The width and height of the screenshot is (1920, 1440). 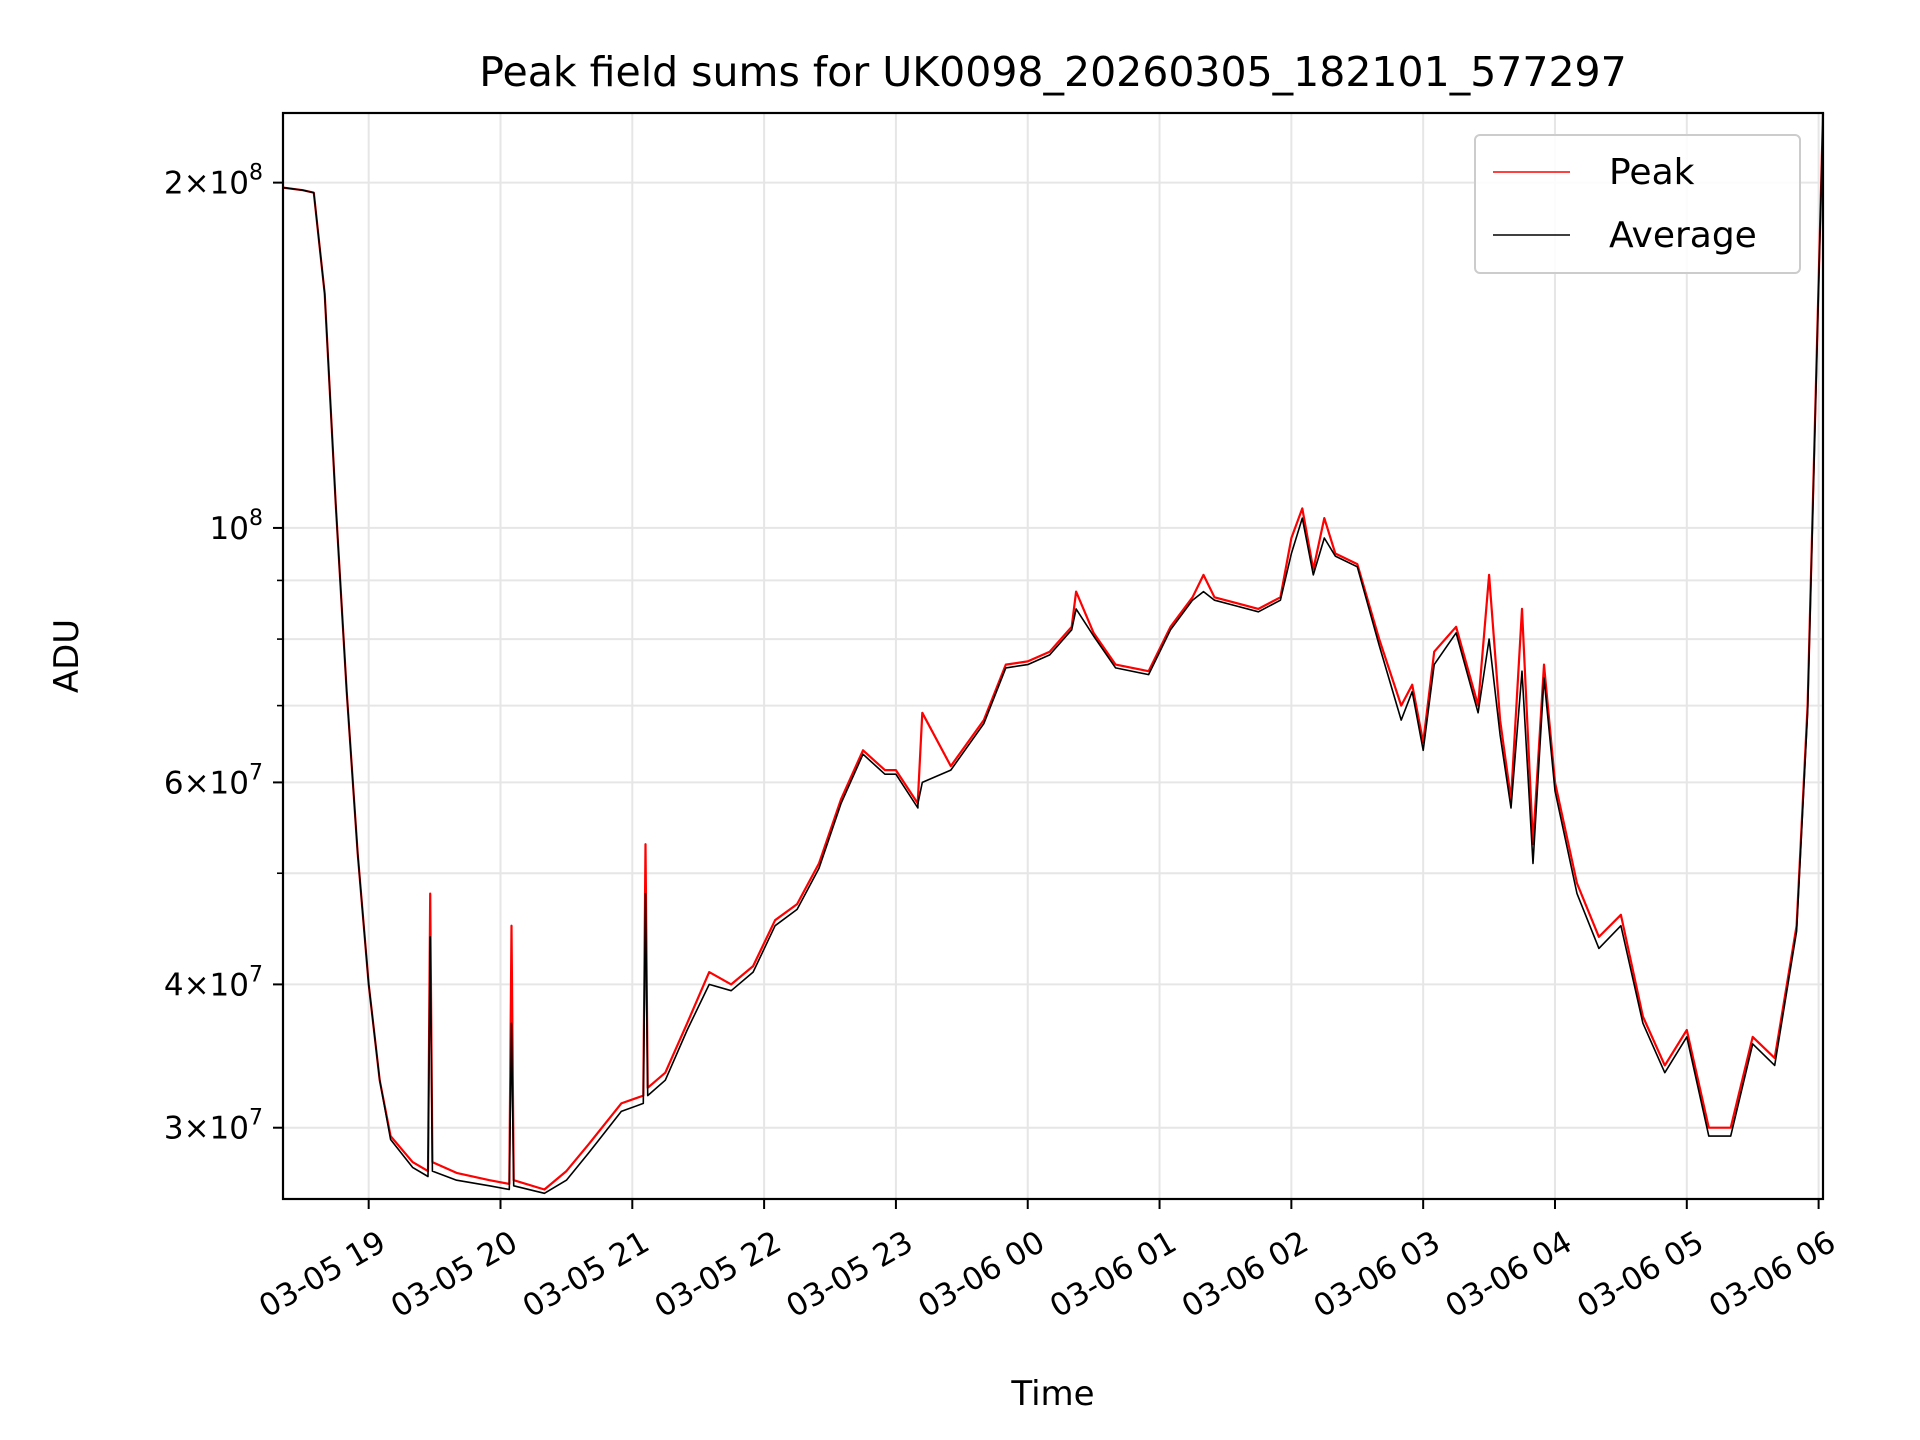 I want to click on y-tick-label-base: 10, so click(x=229, y=529).